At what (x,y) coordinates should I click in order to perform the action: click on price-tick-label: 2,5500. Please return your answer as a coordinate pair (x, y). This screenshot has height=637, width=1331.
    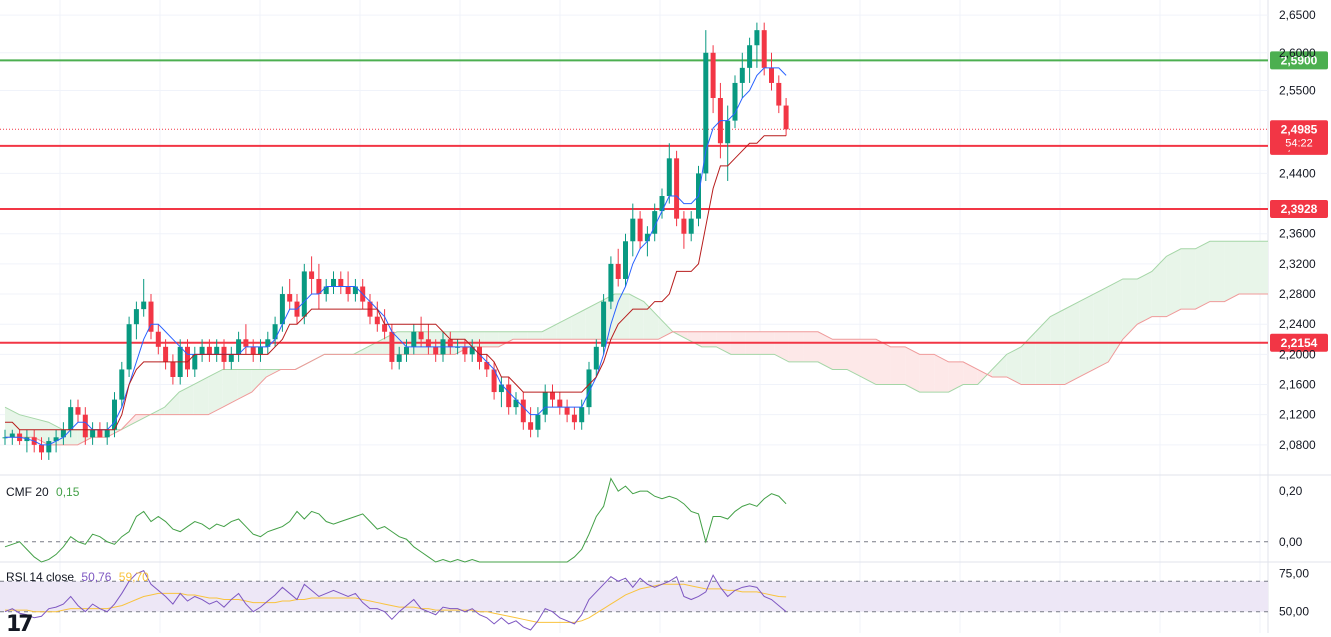
    Looking at the image, I should click on (1297, 90).